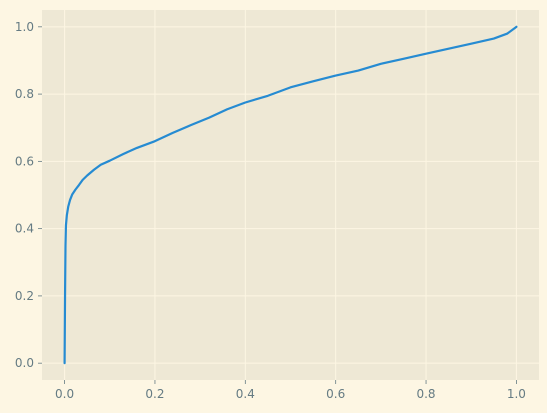  I want to click on y-tick-label: 0.0, so click(24, 363).